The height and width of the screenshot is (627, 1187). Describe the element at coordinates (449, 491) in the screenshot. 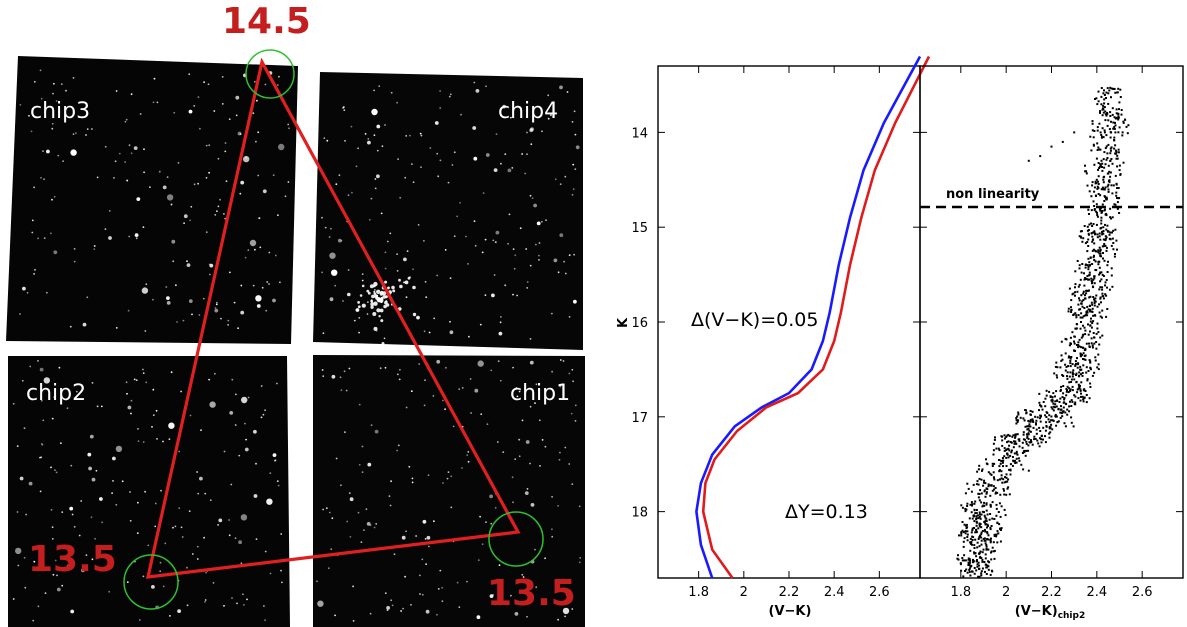

I see `chip1-frame` at that location.